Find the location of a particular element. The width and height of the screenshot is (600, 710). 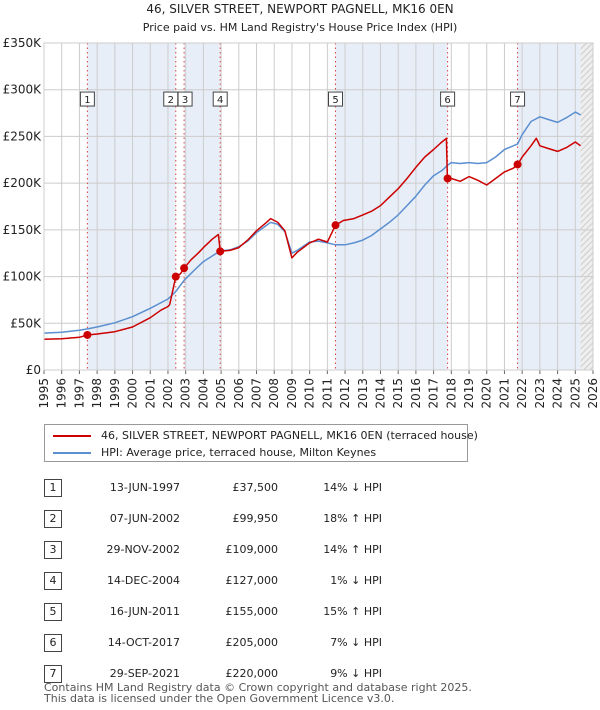

y-tick-label: £300K is located at coordinates (23, 90).